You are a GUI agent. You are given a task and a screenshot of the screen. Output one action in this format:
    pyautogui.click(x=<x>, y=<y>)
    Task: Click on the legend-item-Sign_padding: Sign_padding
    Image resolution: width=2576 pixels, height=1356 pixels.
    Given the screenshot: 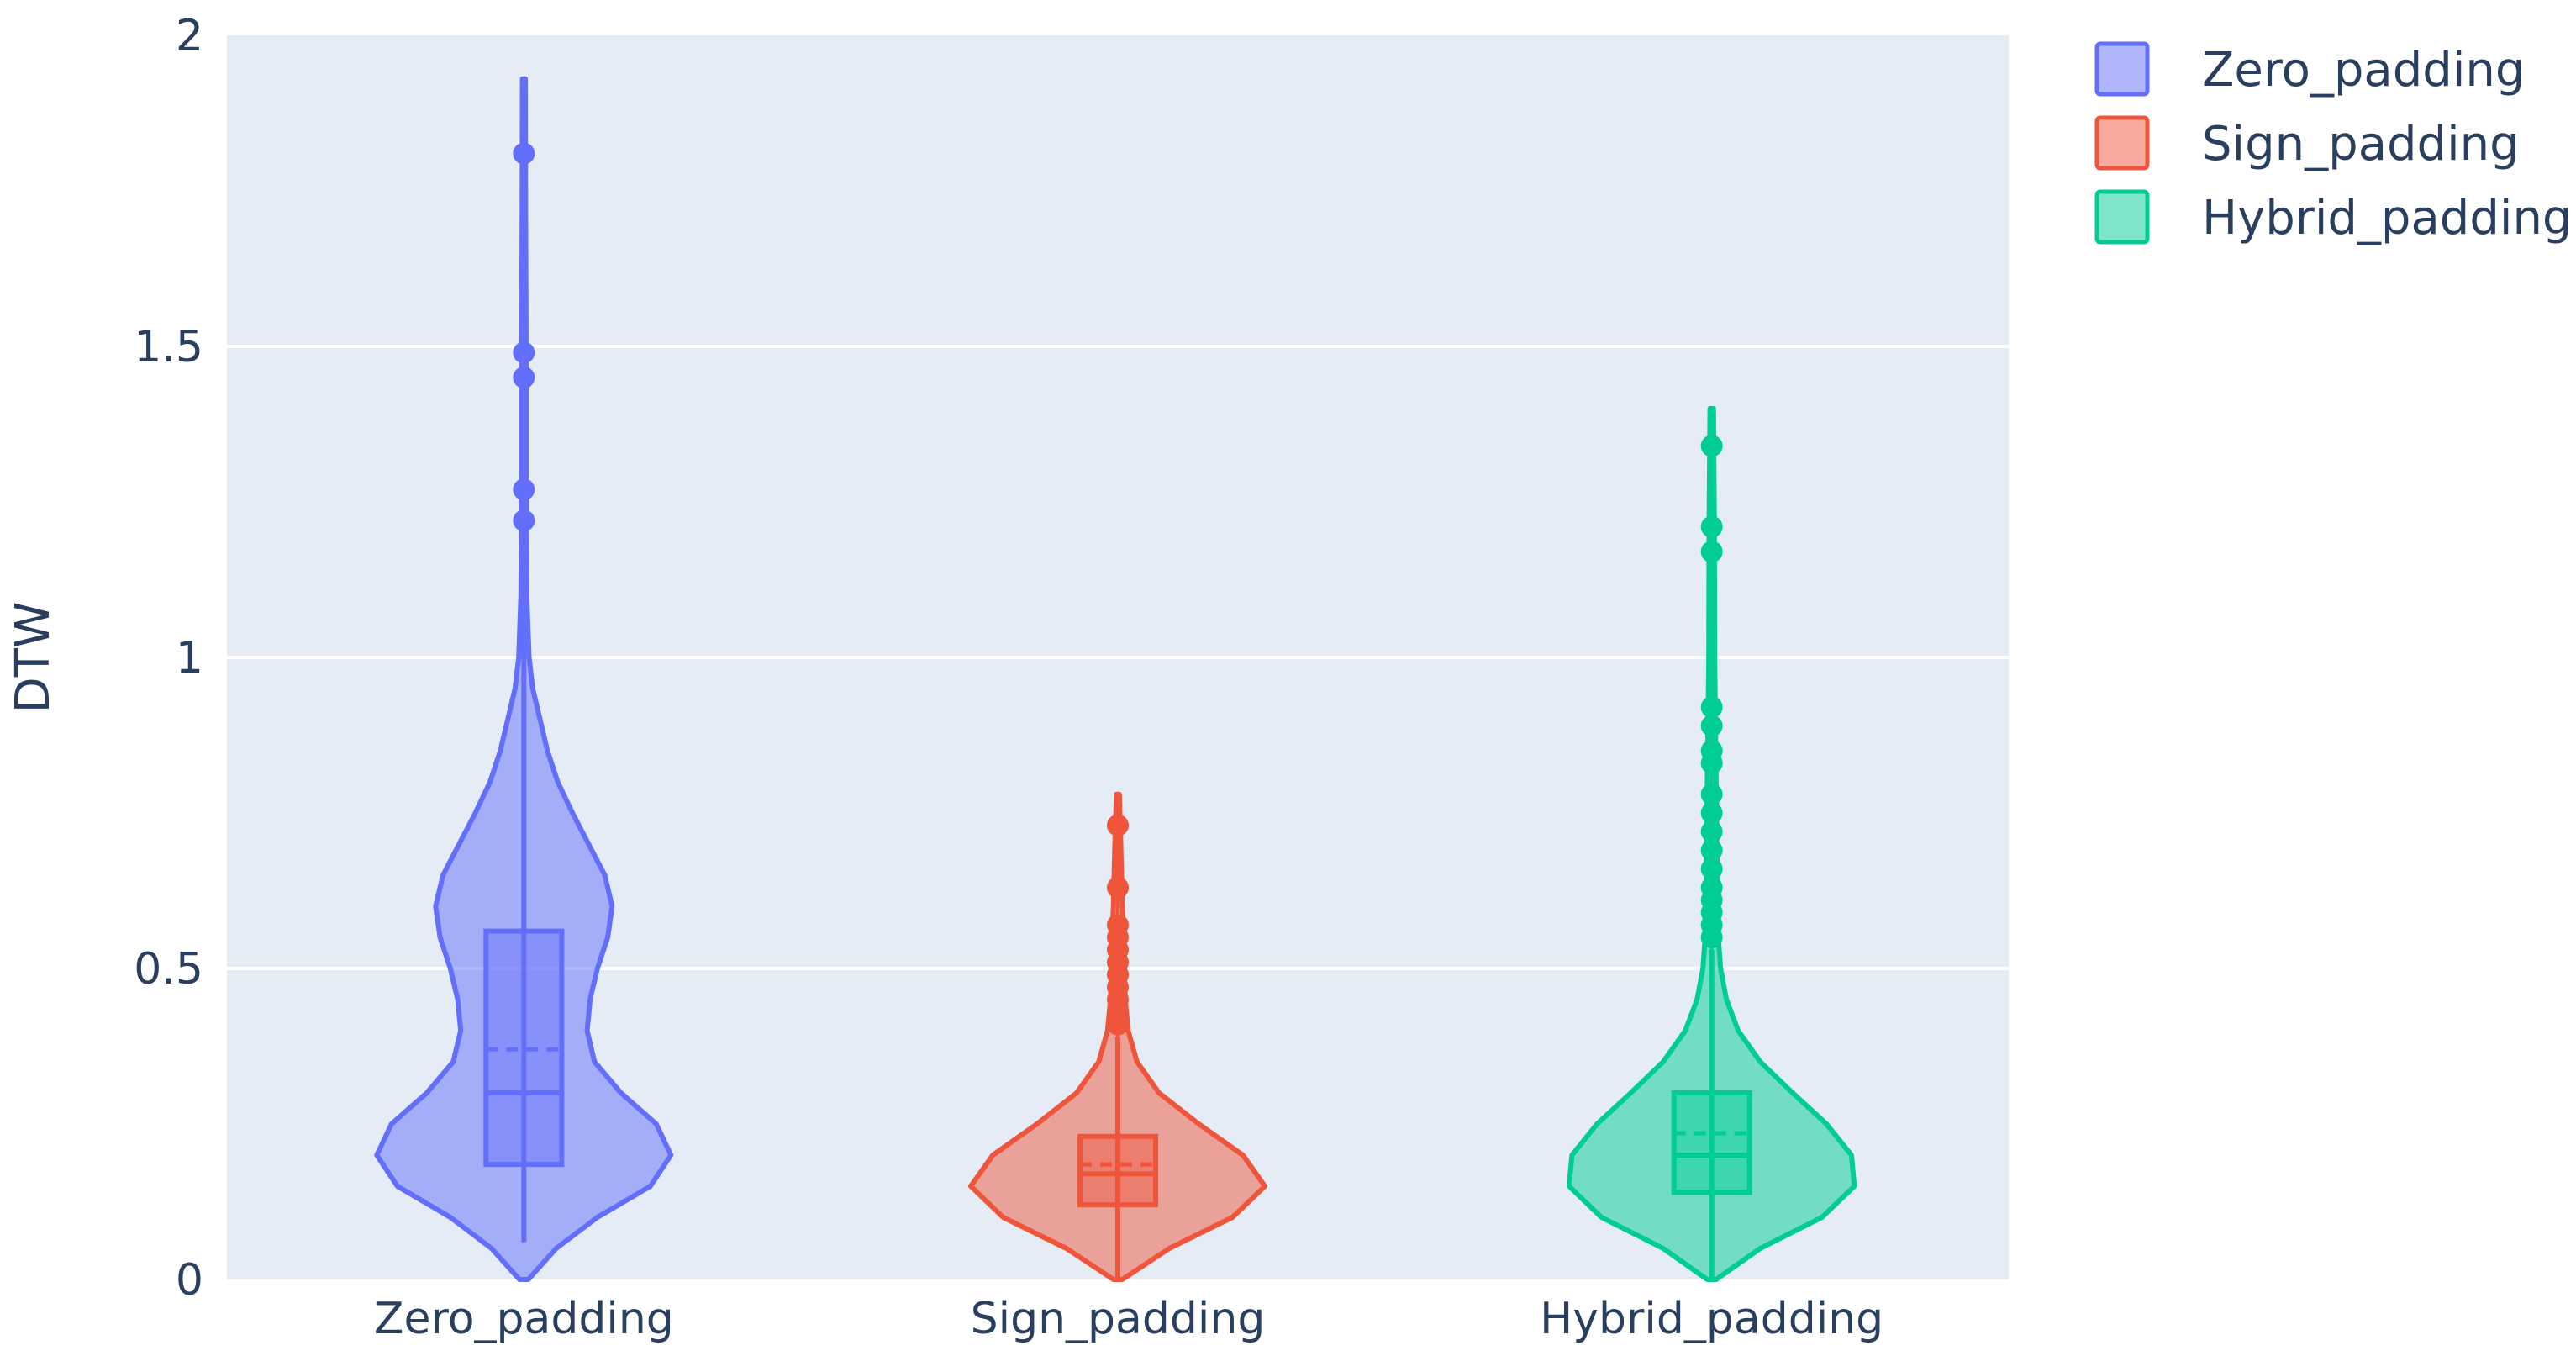 What is the action you would take?
    pyautogui.click(x=2307, y=143)
    